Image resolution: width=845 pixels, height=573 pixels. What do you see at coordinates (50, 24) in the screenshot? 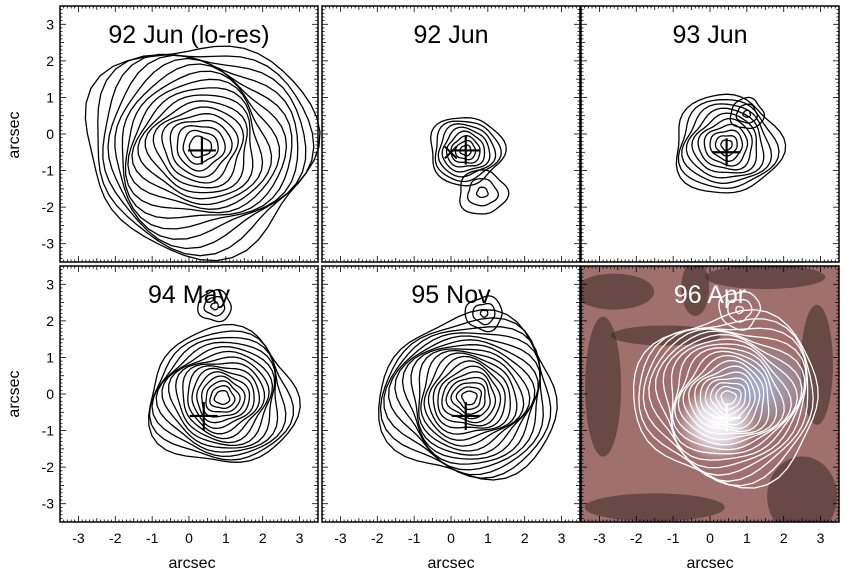
I see `y-tick-label: 3` at bounding box center [50, 24].